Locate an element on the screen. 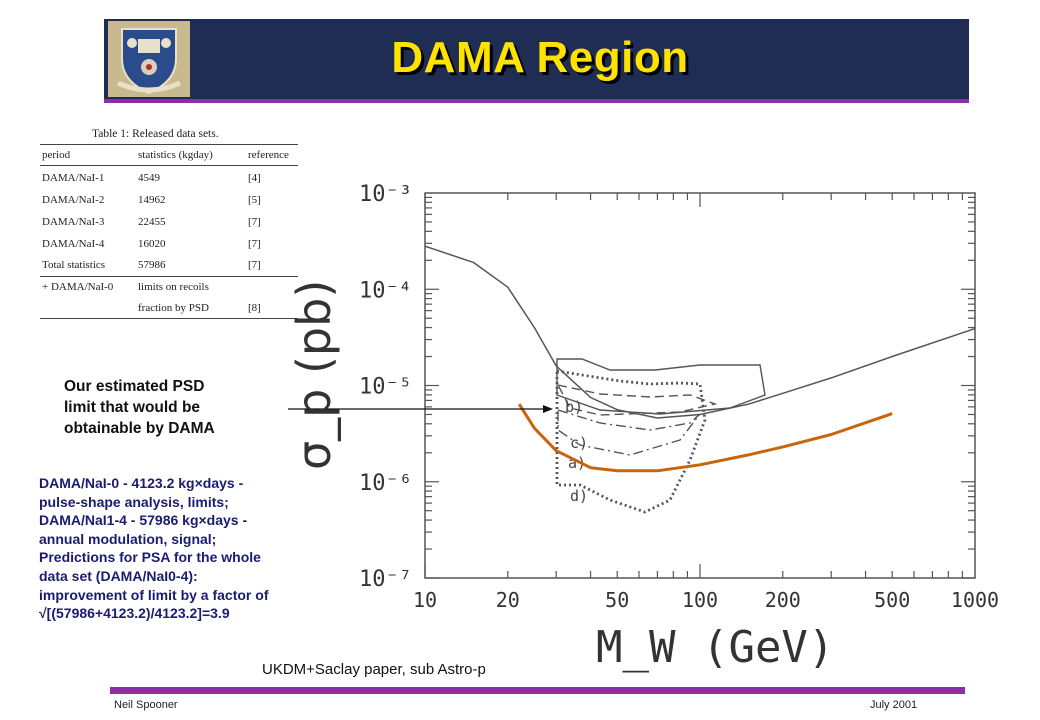  table-header-row: period statistics (kgday) reference is located at coordinates (177, 157).